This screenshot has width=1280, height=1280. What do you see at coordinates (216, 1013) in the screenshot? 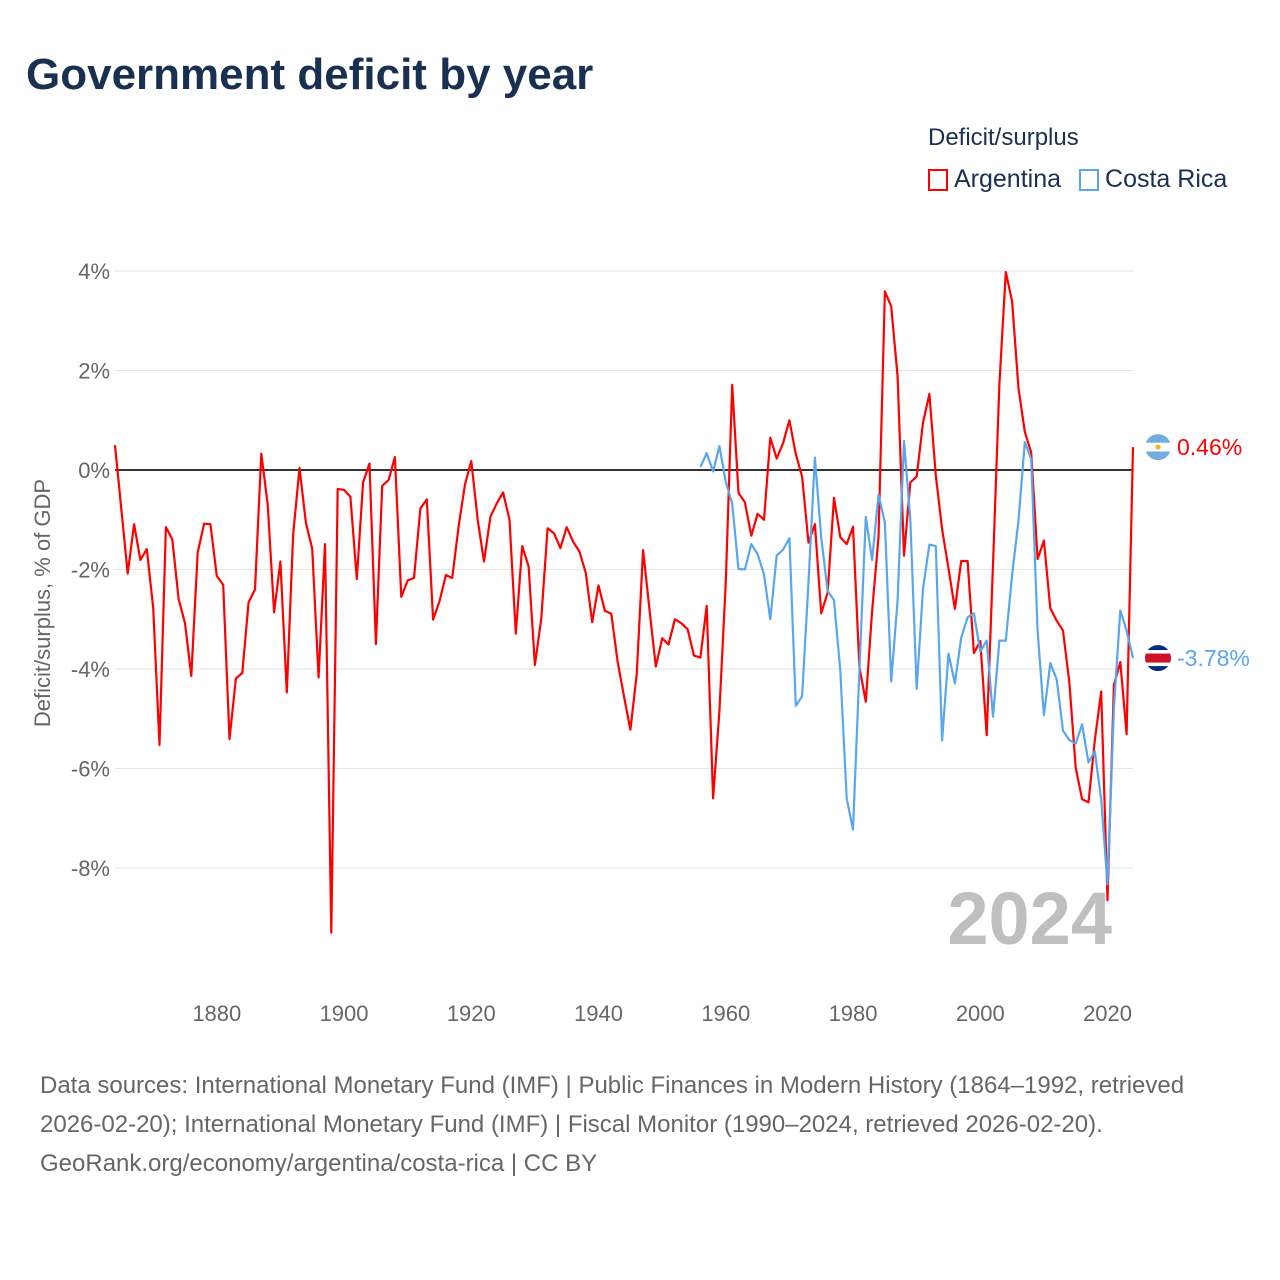
I see `x-tick-label: 1880` at bounding box center [216, 1013].